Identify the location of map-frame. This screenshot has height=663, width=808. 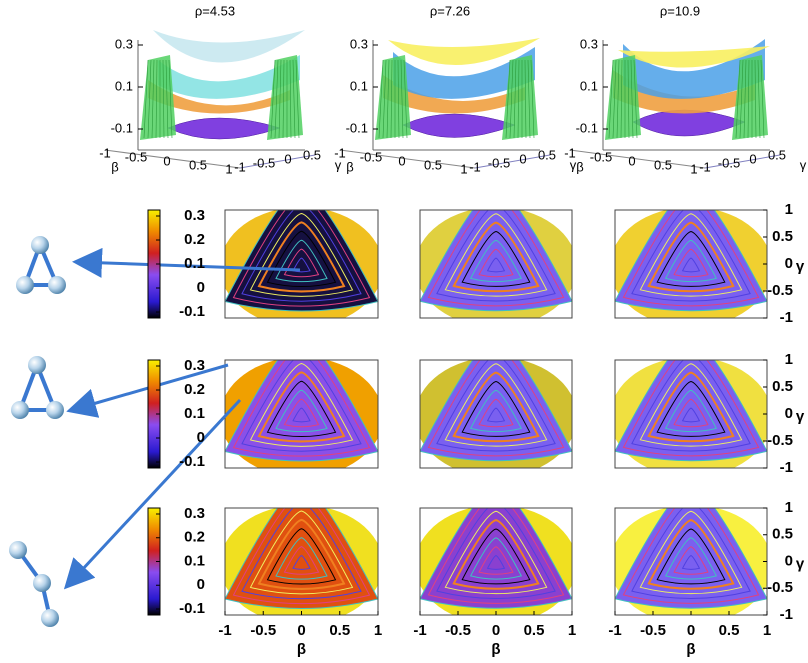
(496, 264).